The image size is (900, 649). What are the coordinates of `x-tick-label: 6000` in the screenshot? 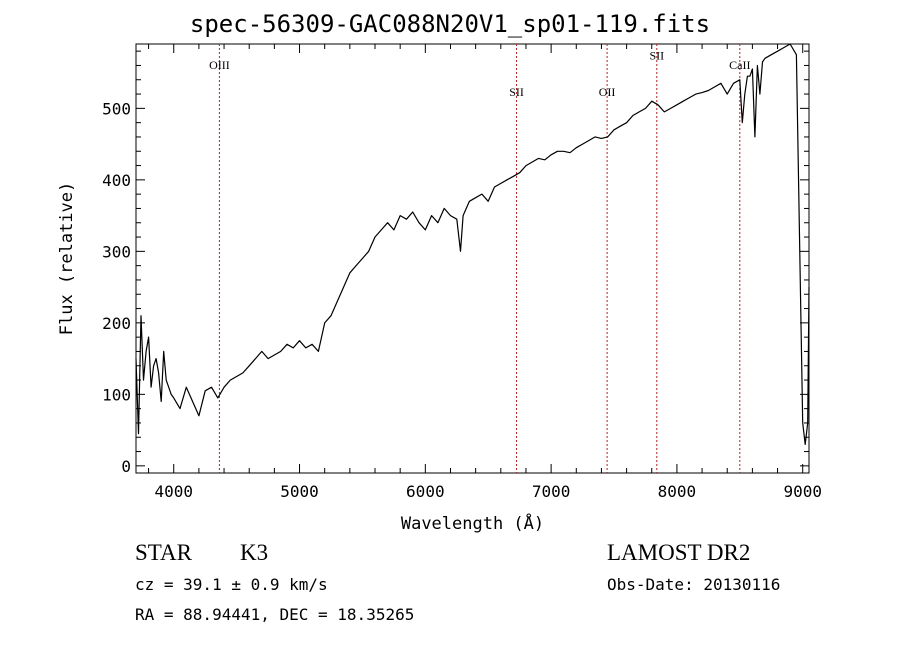 It's located at (425, 491).